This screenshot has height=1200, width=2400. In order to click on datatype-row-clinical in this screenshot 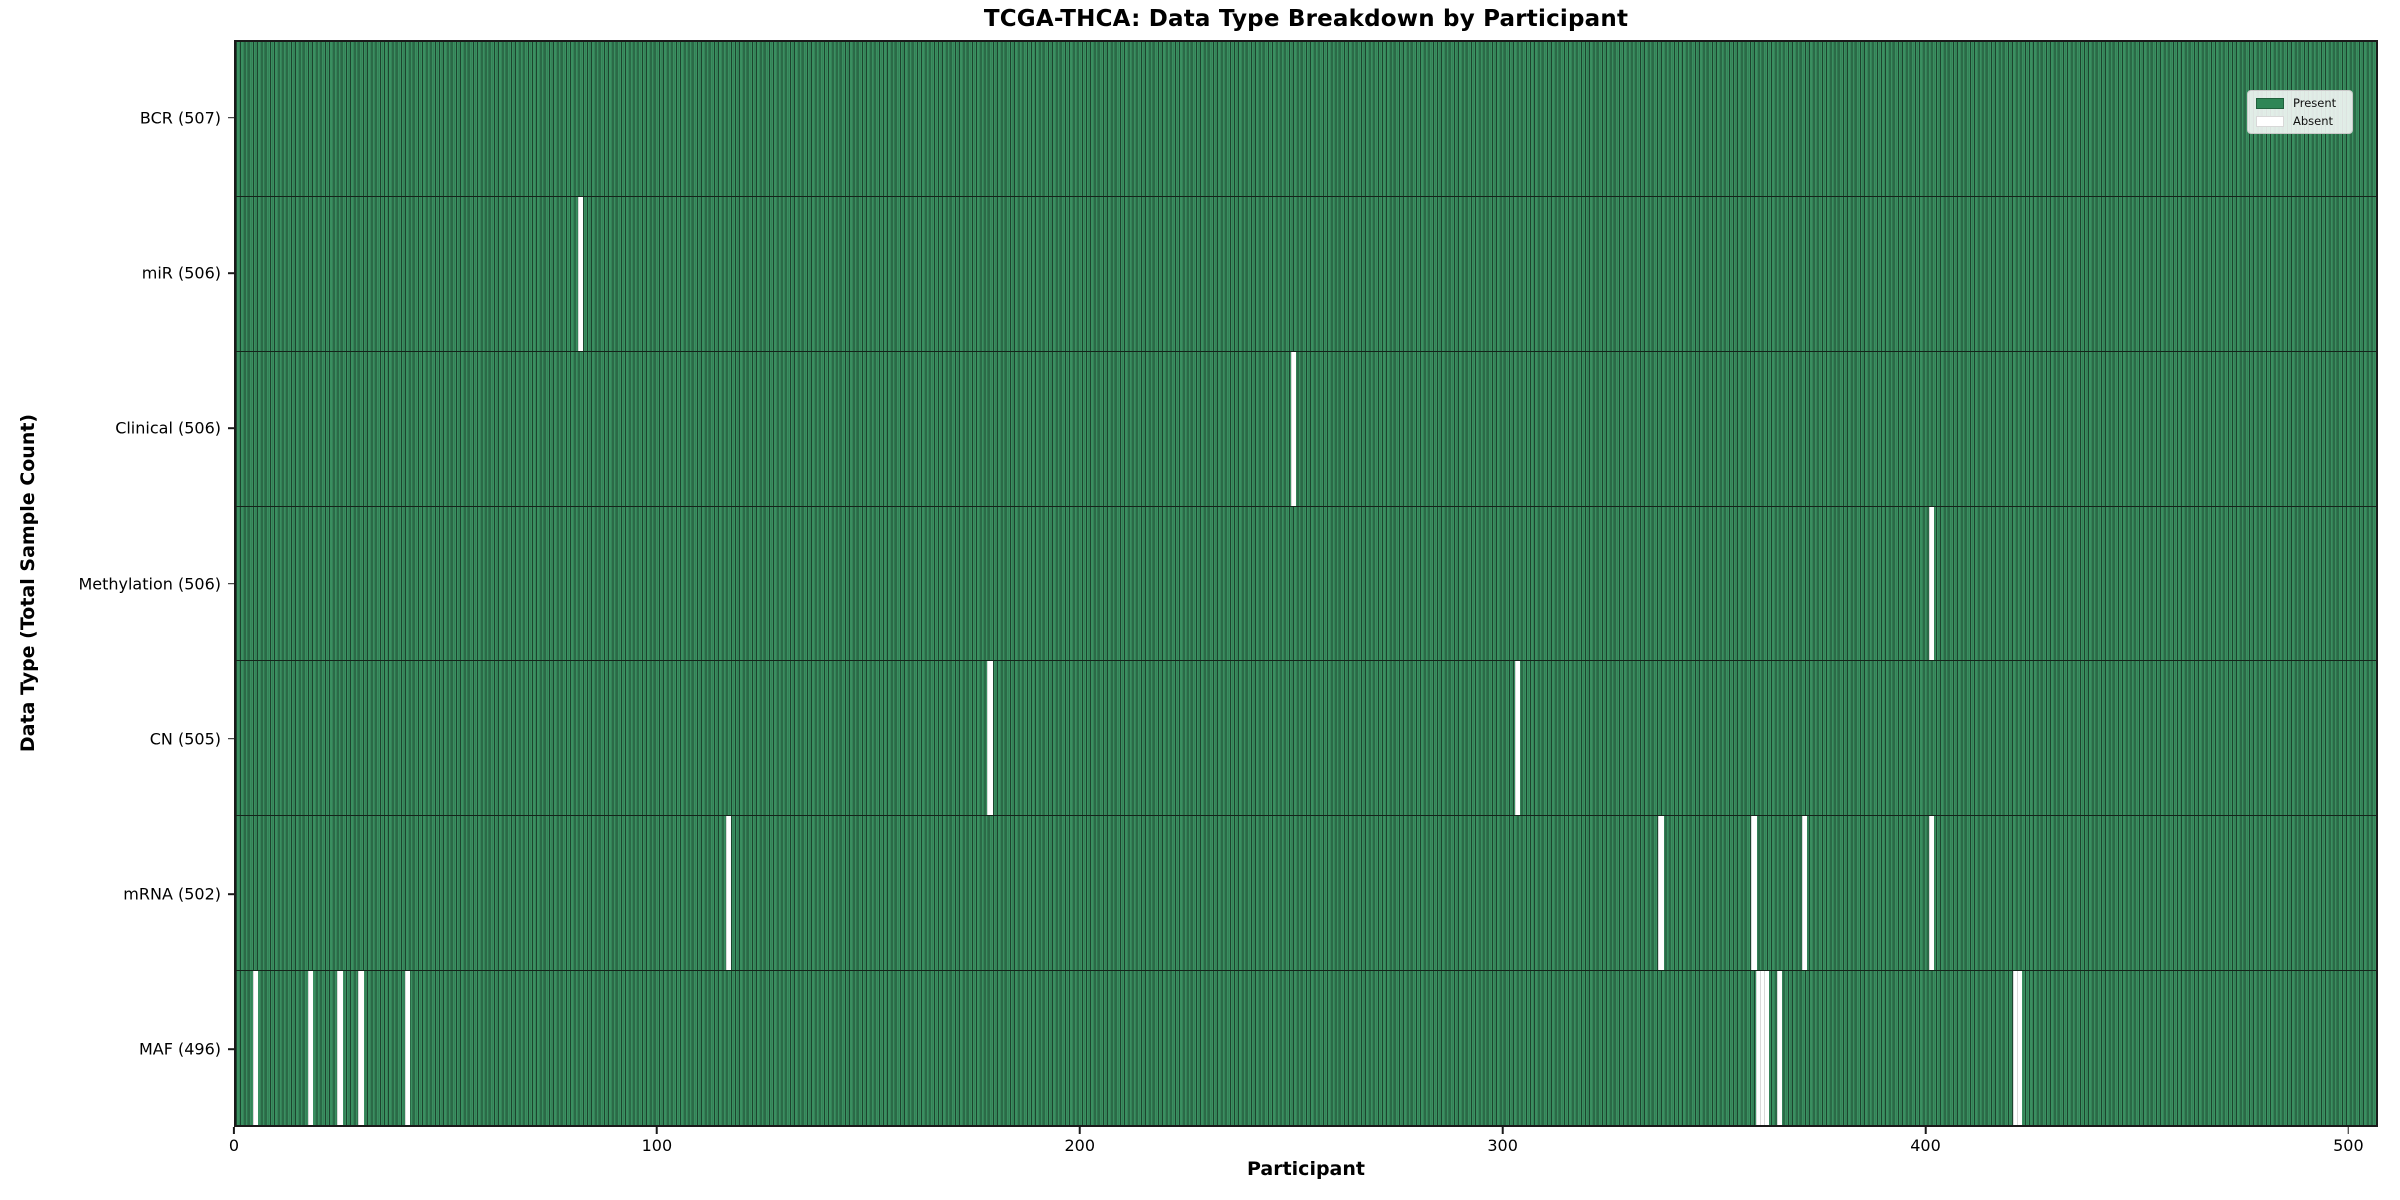, I will do `click(1306, 429)`.